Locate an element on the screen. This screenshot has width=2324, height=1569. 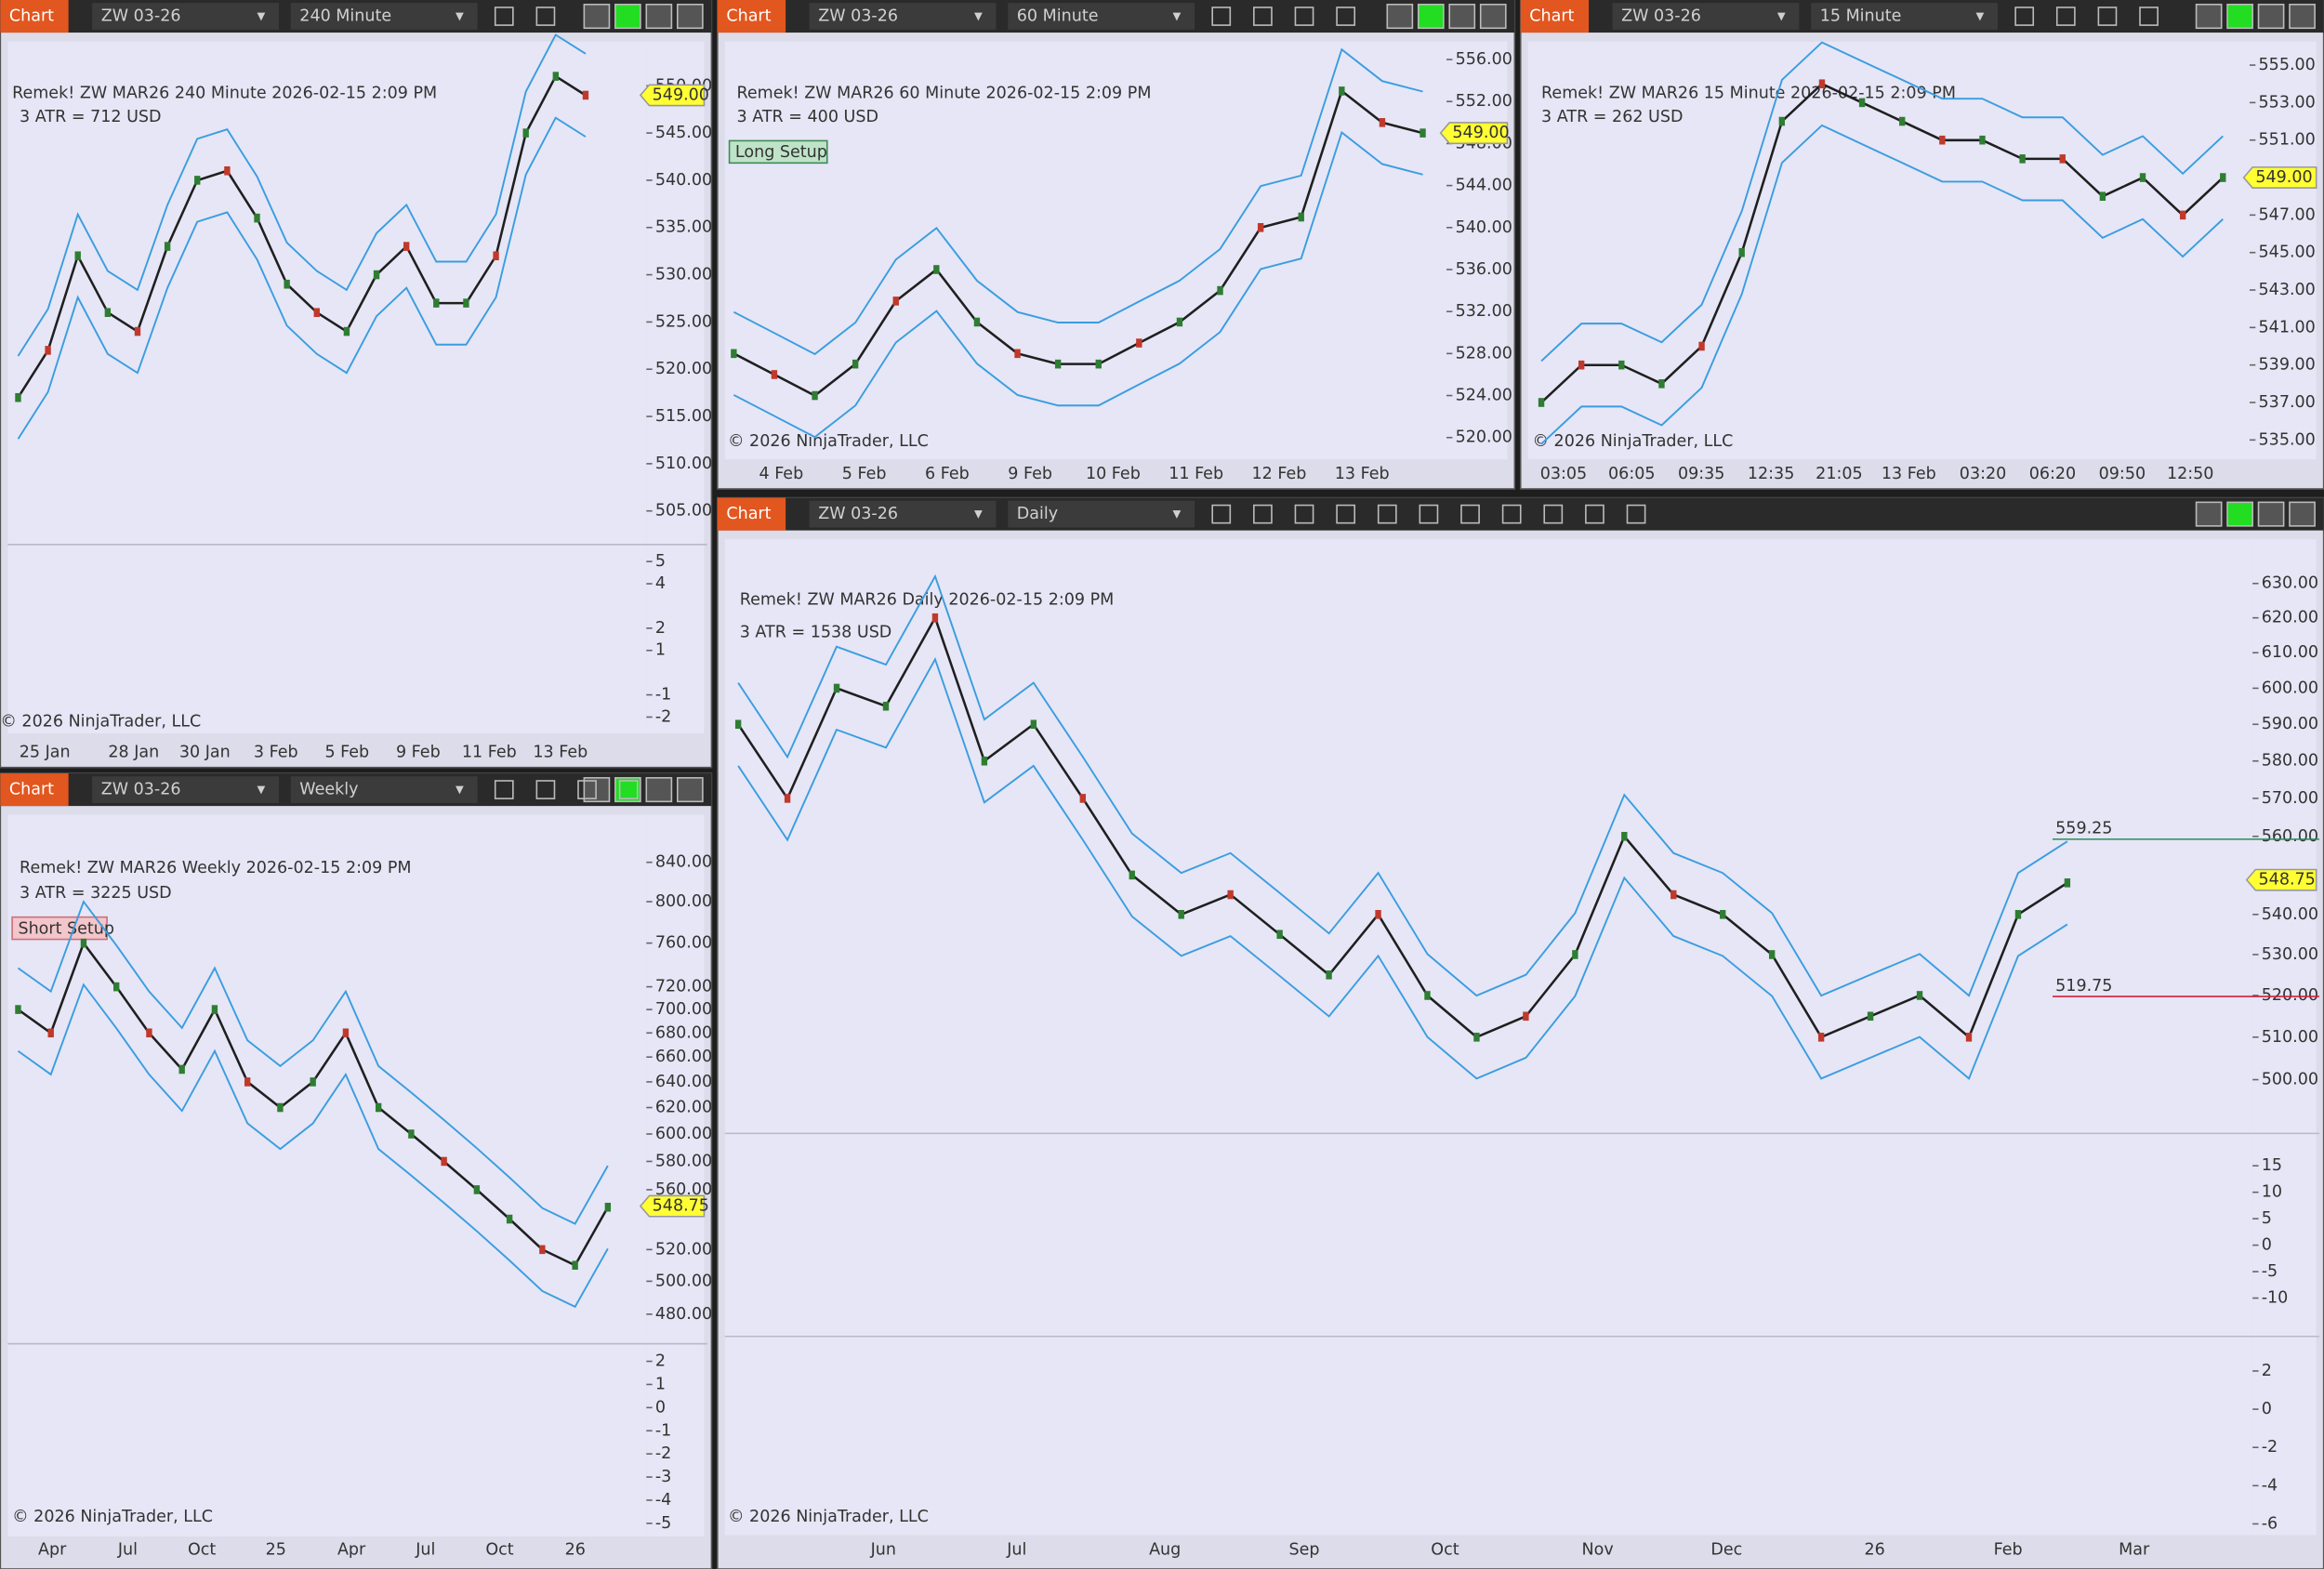
title-bar: Chart ZW 03-26 ▾ 15 Minute ▾ is located at coordinates (1922, 16).